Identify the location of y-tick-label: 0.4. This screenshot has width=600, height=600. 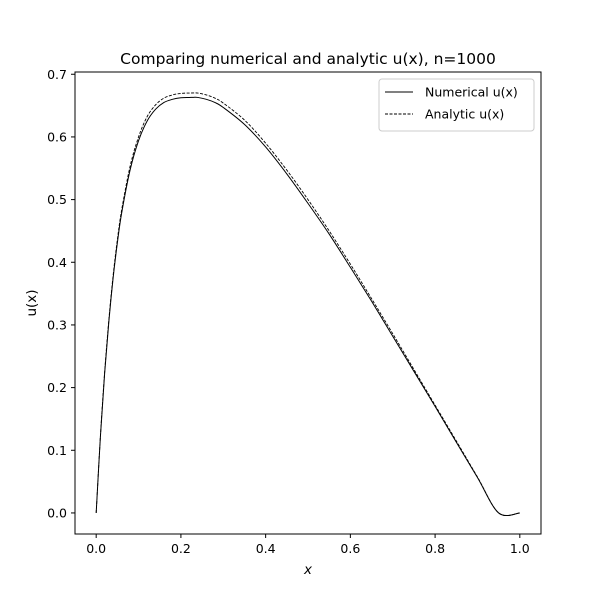
(57, 262).